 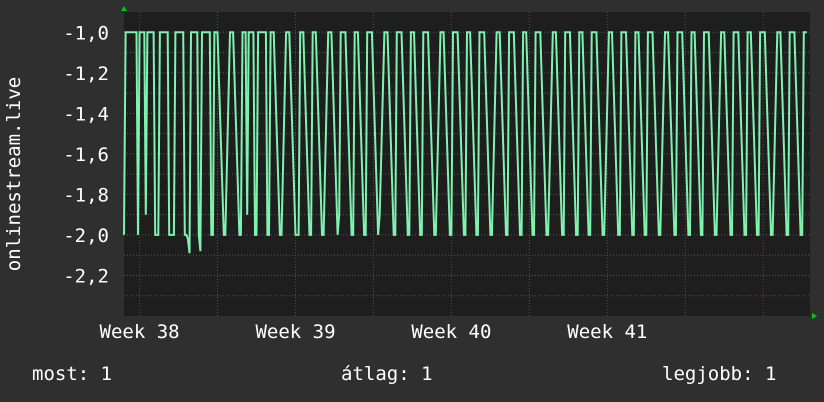 What do you see at coordinates (607, 332) in the screenshot?
I see `x-tick-label: Week 41` at bounding box center [607, 332].